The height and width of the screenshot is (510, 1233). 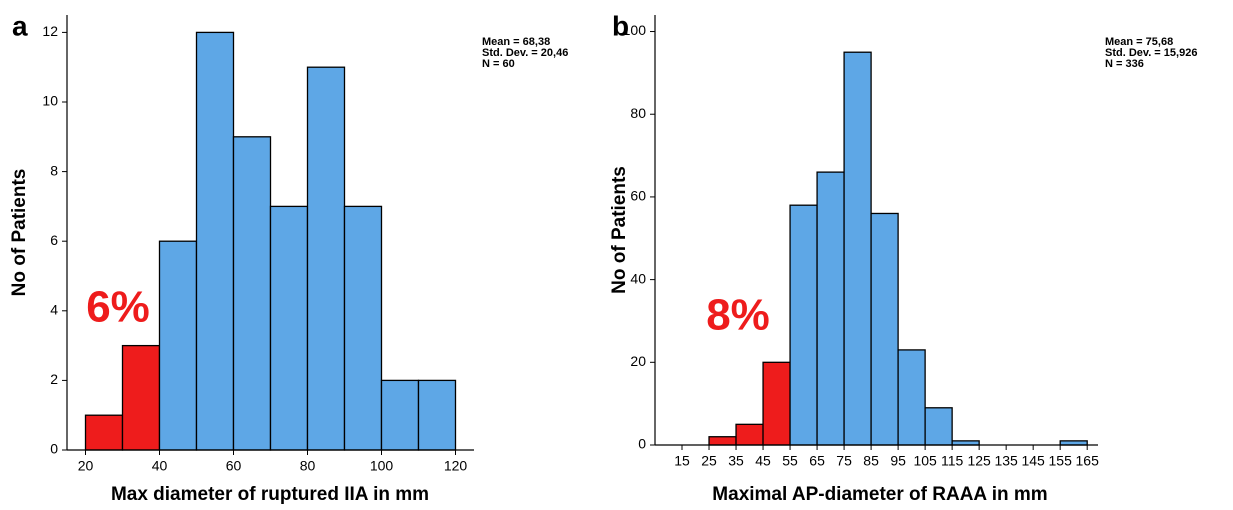 I want to click on x-tick-label: 80, so click(x=308, y=466).